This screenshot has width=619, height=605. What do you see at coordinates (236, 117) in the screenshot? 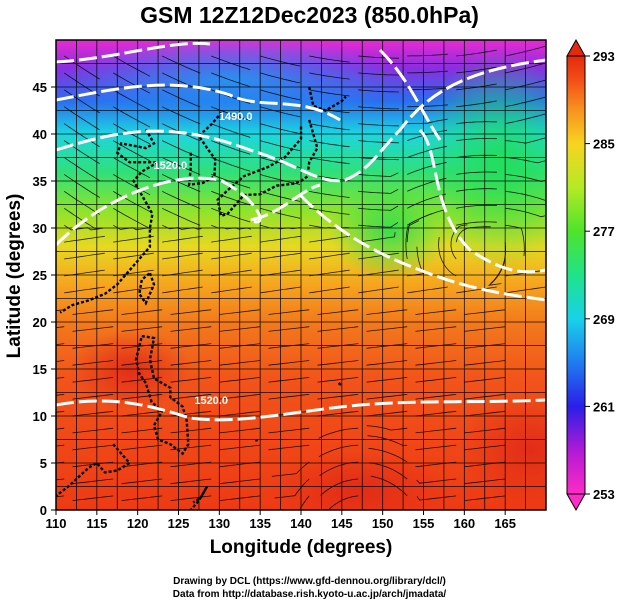
I see `contour-label: 1490.0` at bounding box center [236, 117].